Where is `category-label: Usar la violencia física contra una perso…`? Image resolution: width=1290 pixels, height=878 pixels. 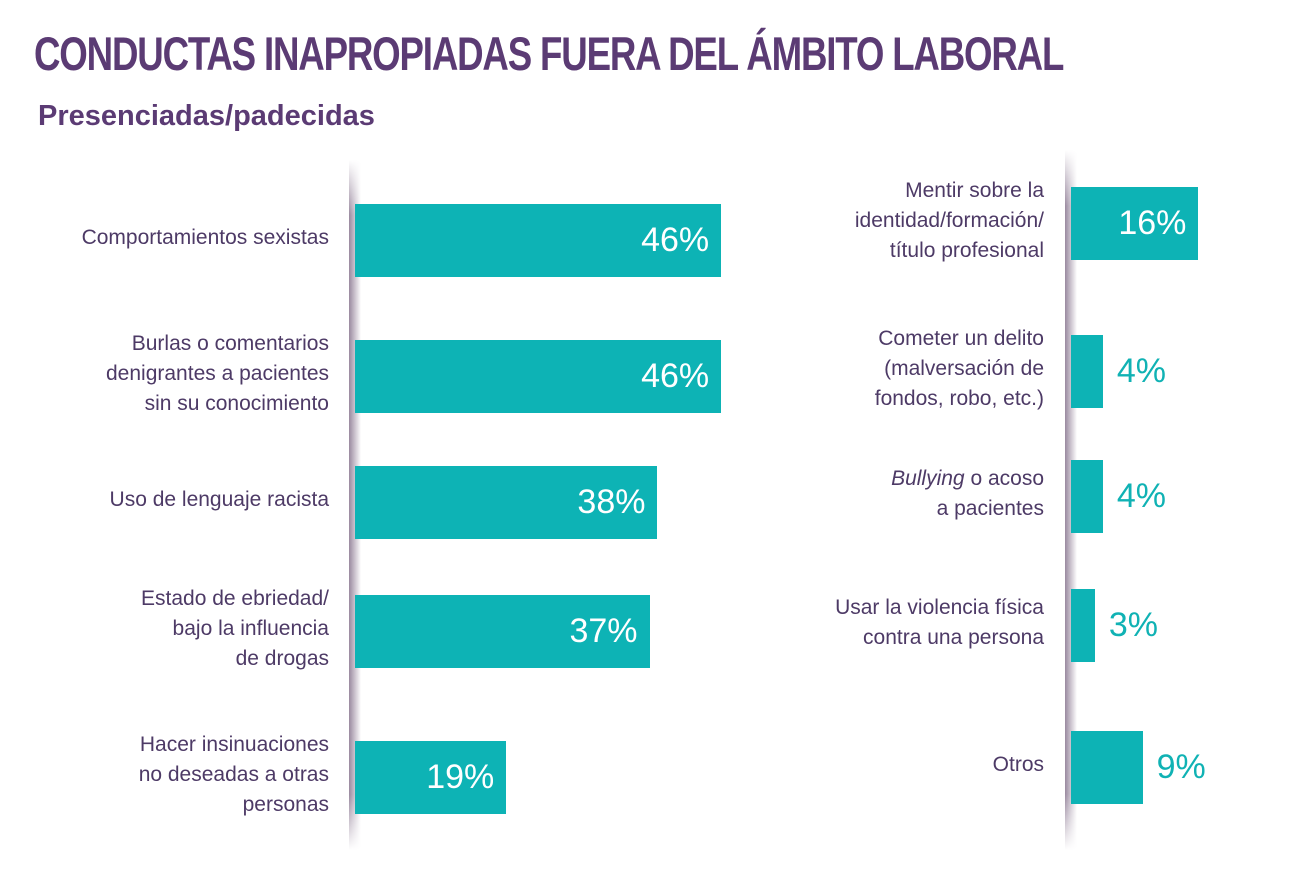 category-label: Usar la violencia física contra una perso… is located at coordinates (939, 622).